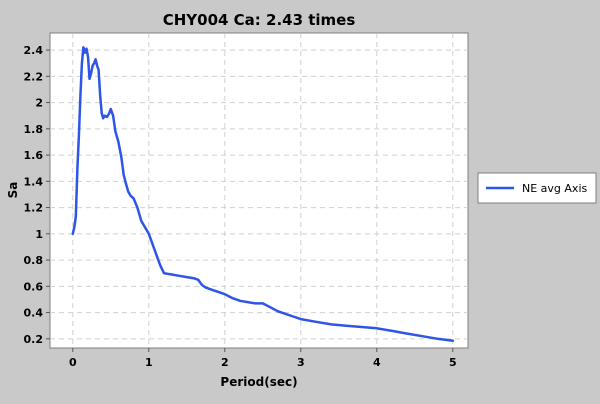 The height and width of the screenshot is (404, 600). I want to click on x-axis-label: Period(sec), so click(258, 382).